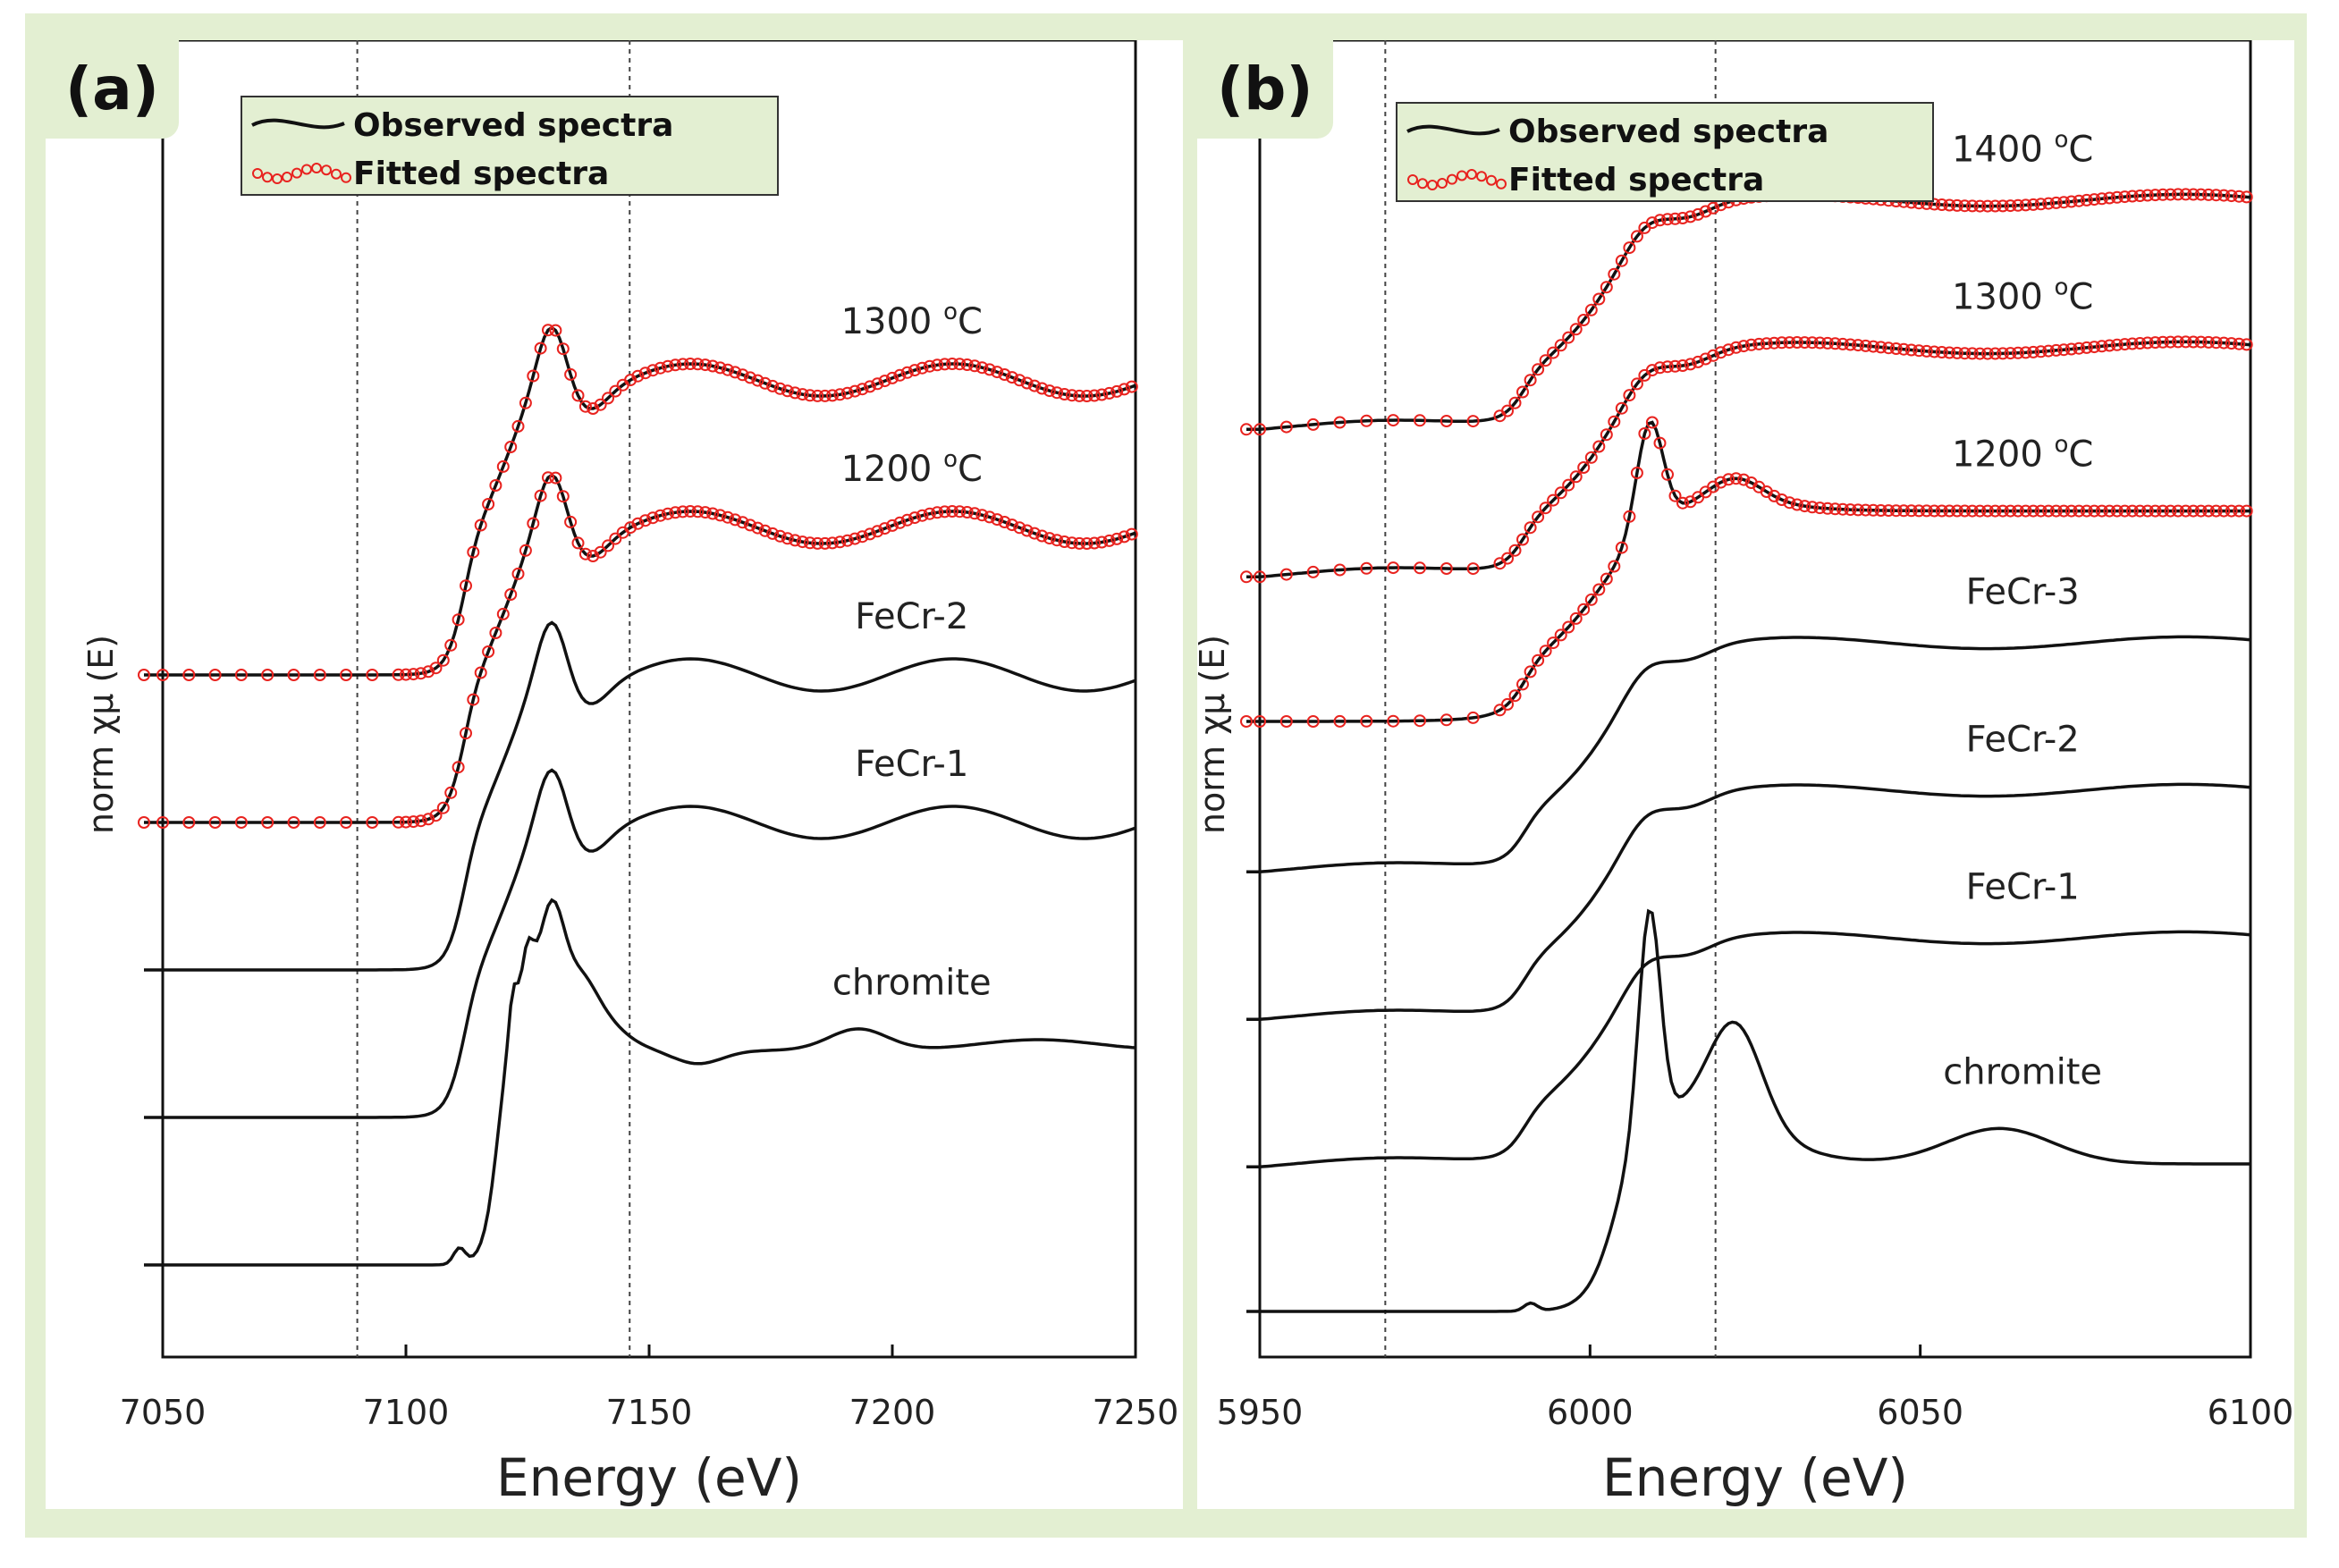 This screenshot has width=2339, height=1568. I want to click on x-tick-label: 7050, so click(163, 1412).